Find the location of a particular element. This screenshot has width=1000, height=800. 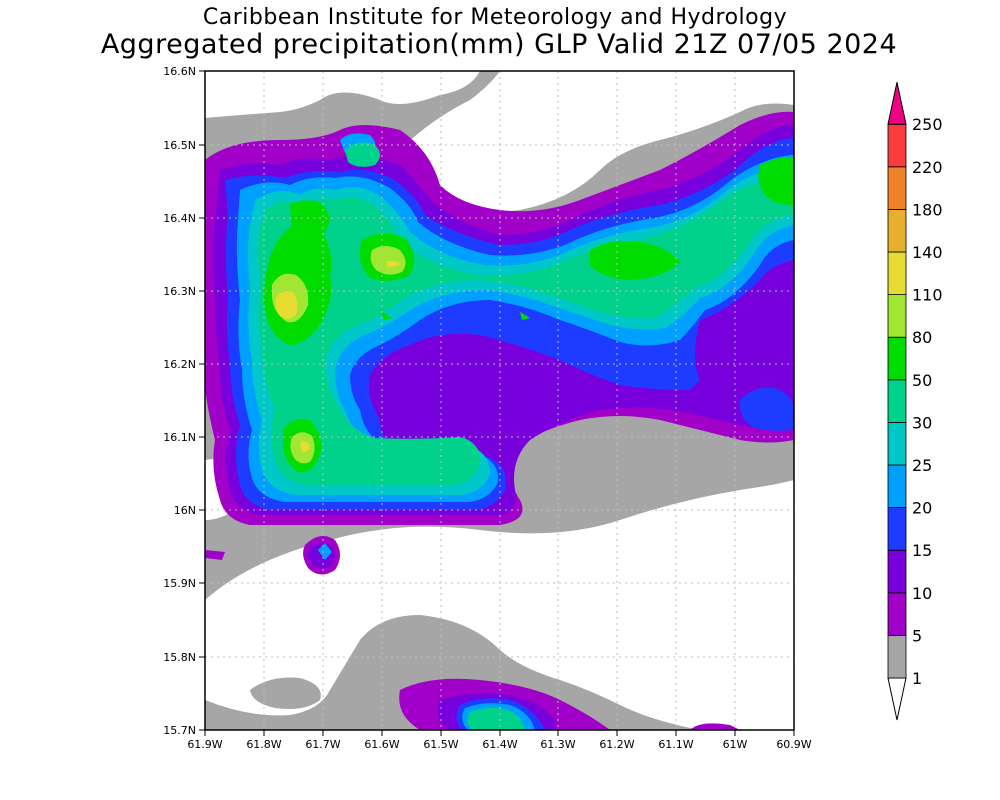

y-tick-label: 16.3N is located at coordinates (179, 291).